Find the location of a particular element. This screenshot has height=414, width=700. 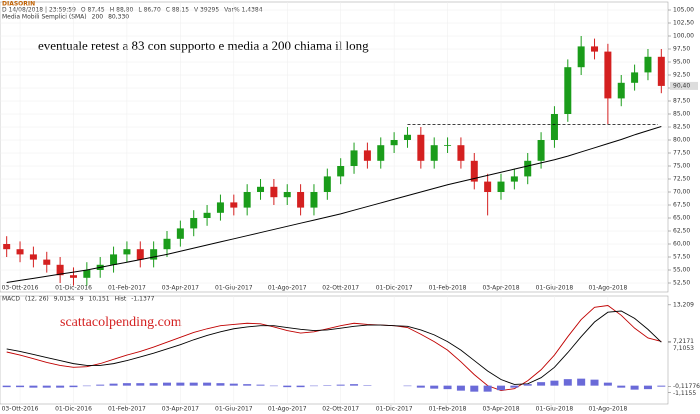

x-tick-label: 03-Apr-2017 is located at coordinates (180, 288).